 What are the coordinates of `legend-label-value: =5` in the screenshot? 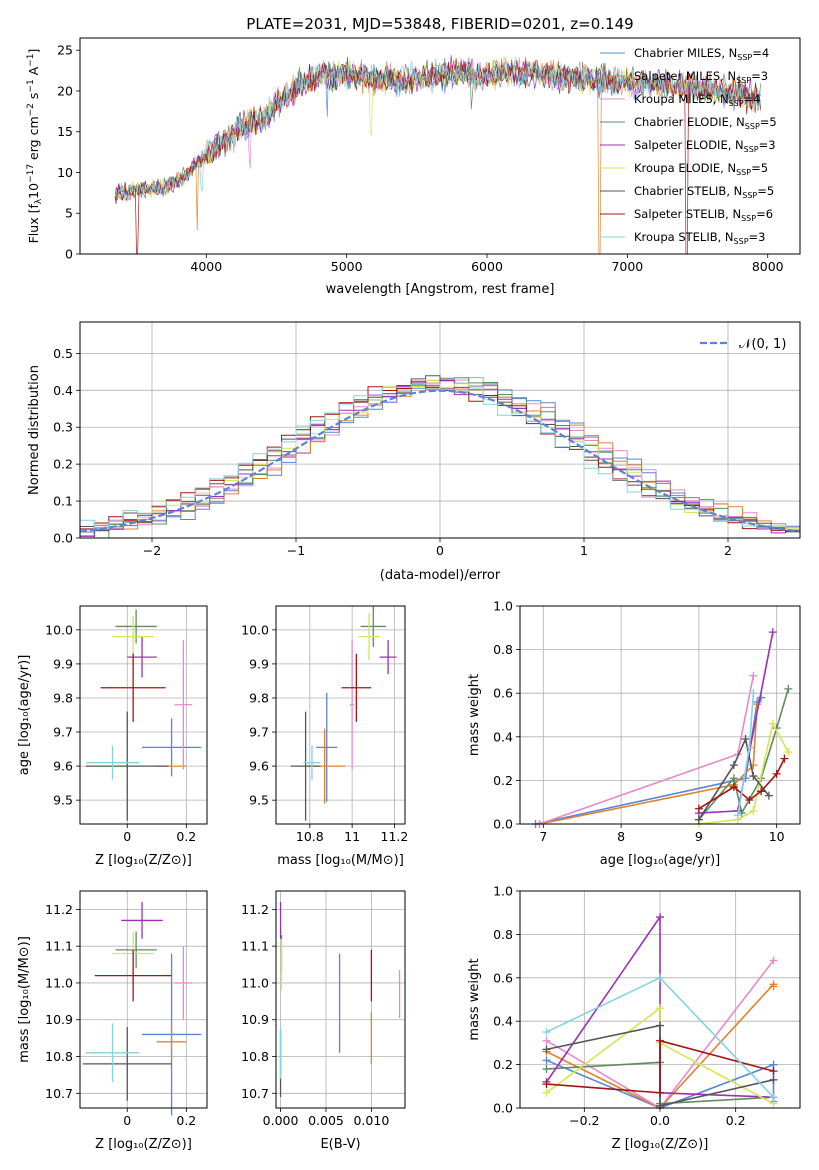 It's located at (765, 191).